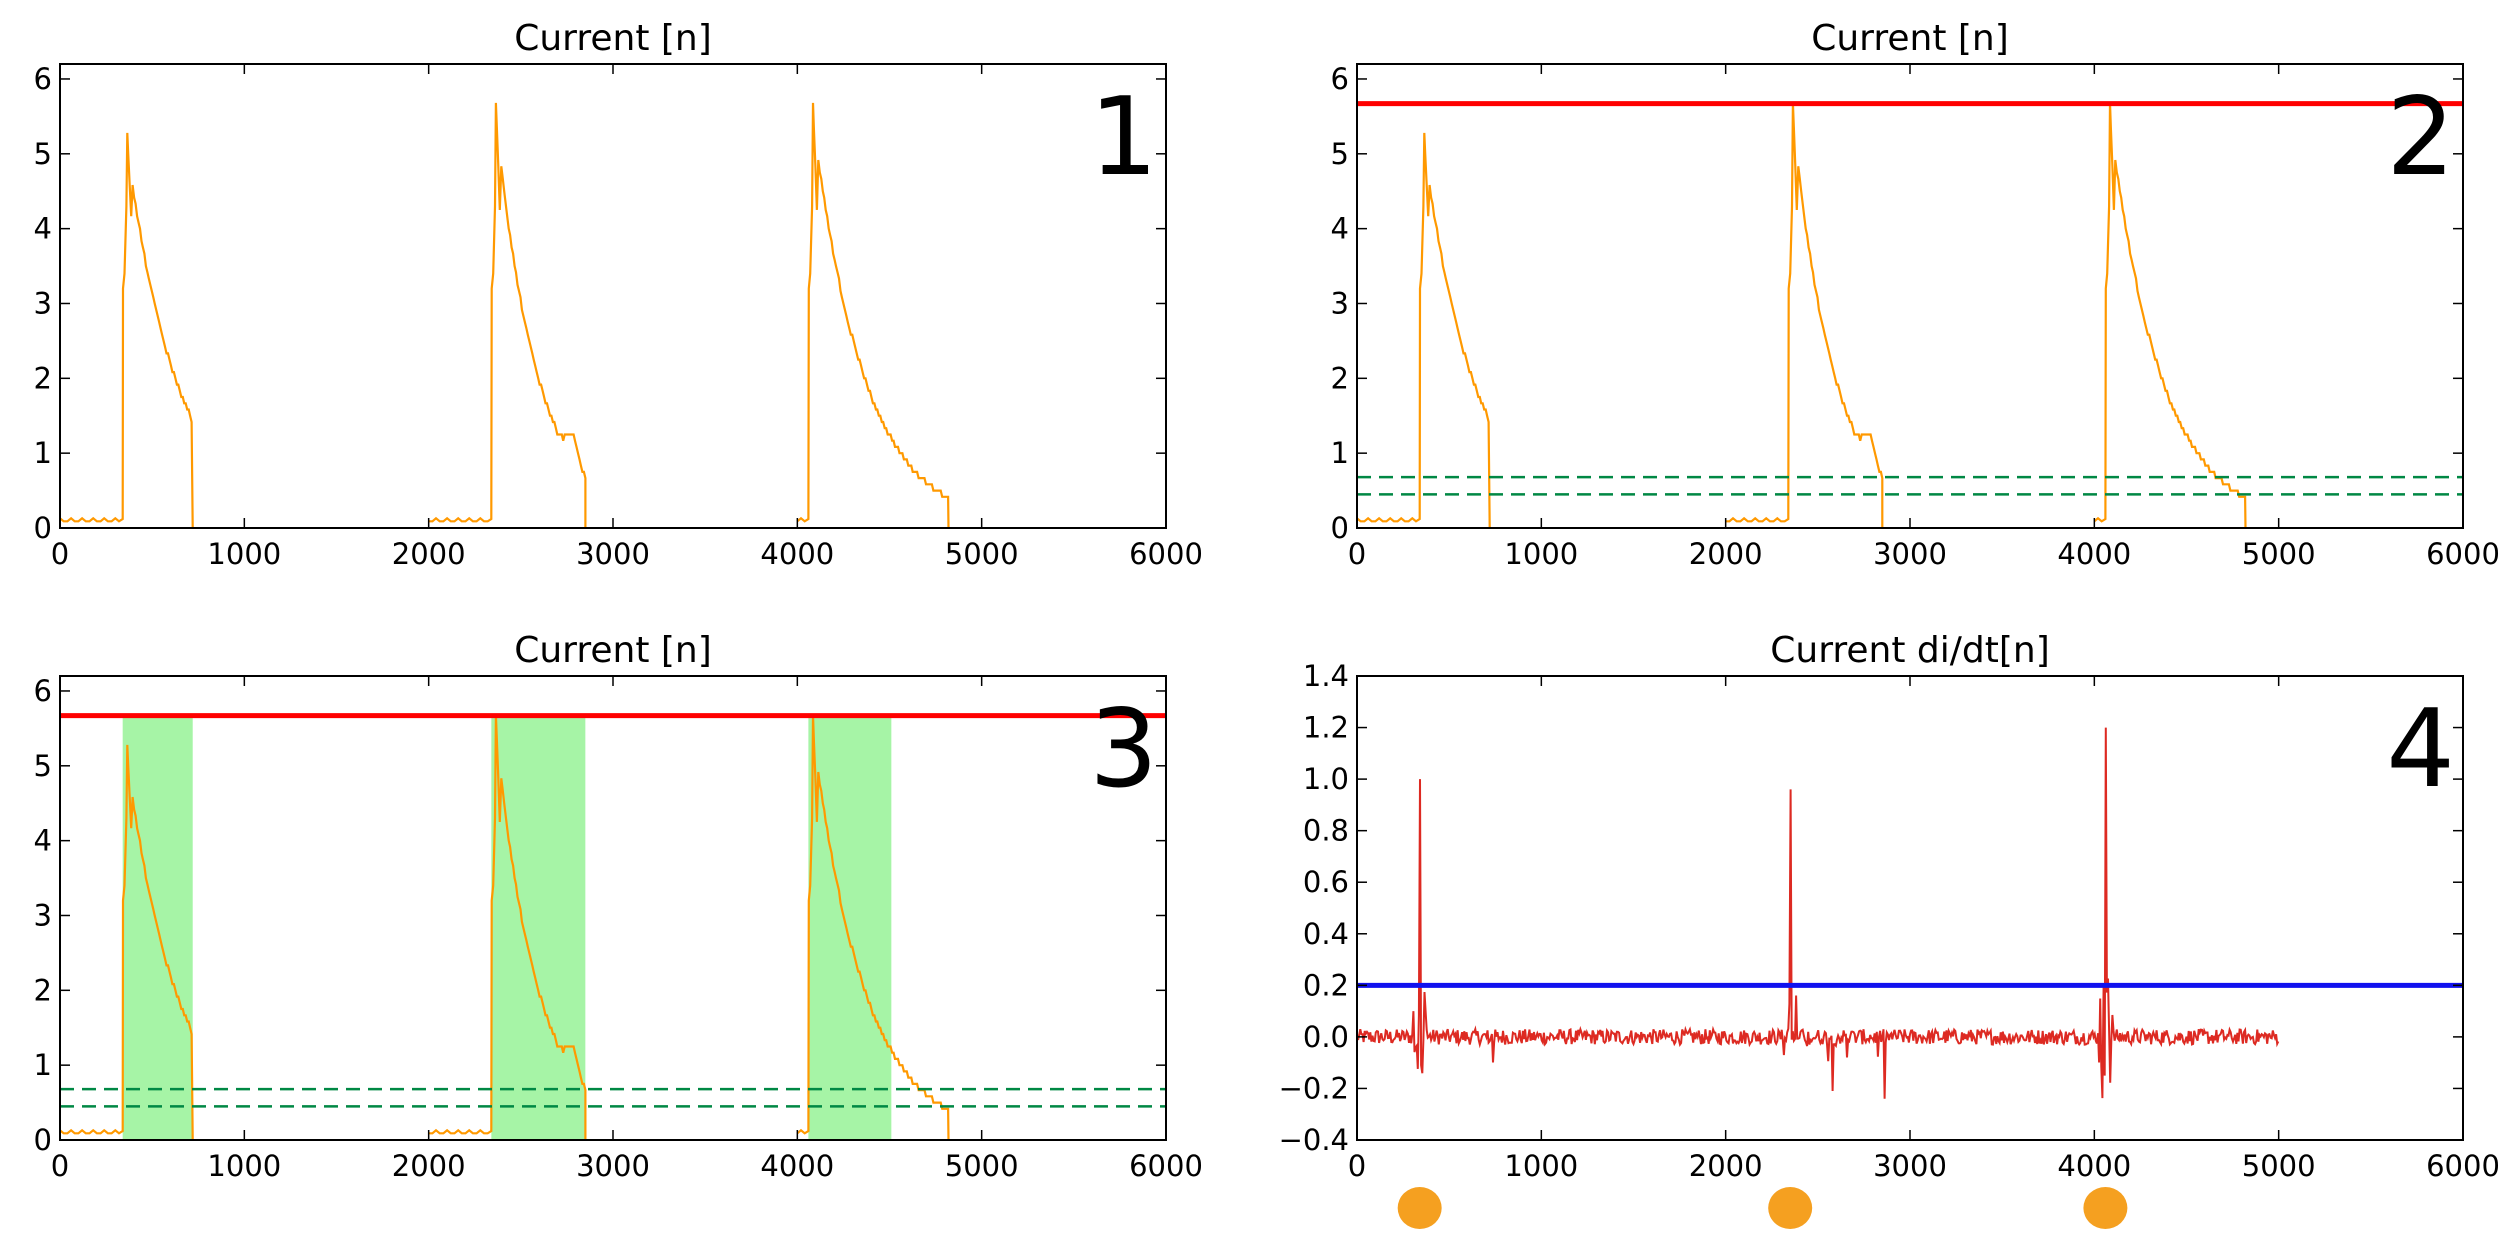 The image size is (2500, 1240). Describe the element at coordinates (1326, 985) in the screenshot. I see `y-tick-label: 0.2` at that location.